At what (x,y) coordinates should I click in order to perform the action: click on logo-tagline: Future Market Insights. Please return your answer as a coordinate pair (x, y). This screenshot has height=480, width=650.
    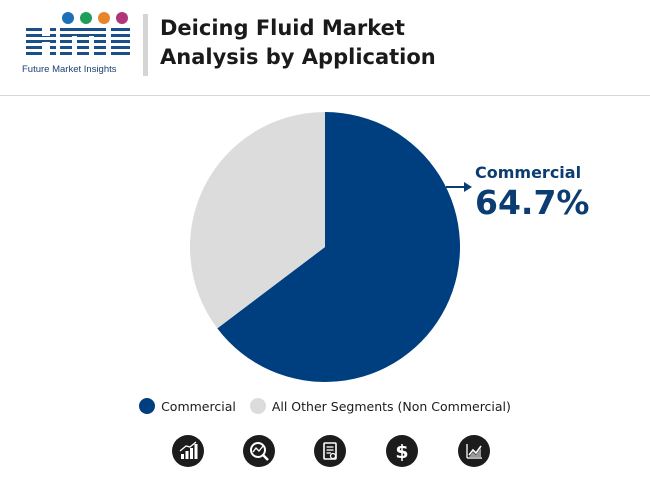
    Looking at the image, I should click on (69, 69).